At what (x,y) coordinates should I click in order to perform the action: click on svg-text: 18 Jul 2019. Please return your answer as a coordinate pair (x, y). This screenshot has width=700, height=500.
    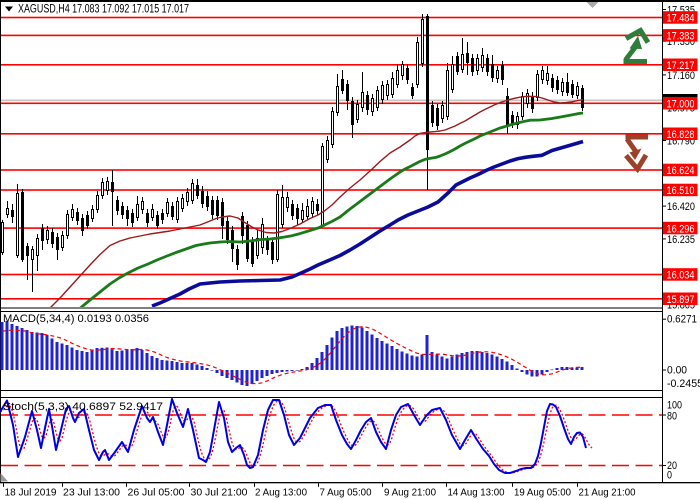
    Looking at the image, I should click on (31, 493).